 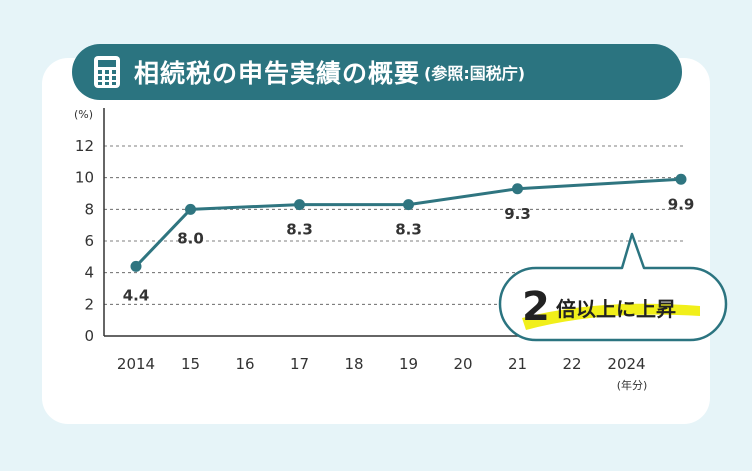 What do you see at coordinates (84, 178) in the screenshot?
I see `y-tick-label: 10` at bounding box center [84, 178].